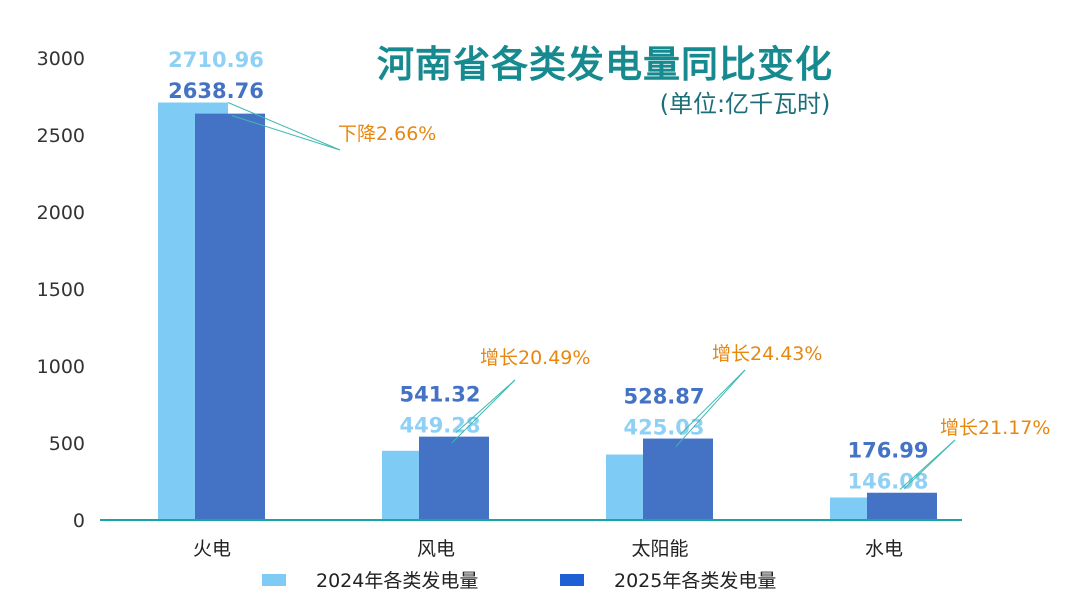 This screenshot has width=1080, height=595. What do you see at coordinates (61, 213) in the screenshot?
I see `y-tick-label: 2000` at bounding box center [61, 213].